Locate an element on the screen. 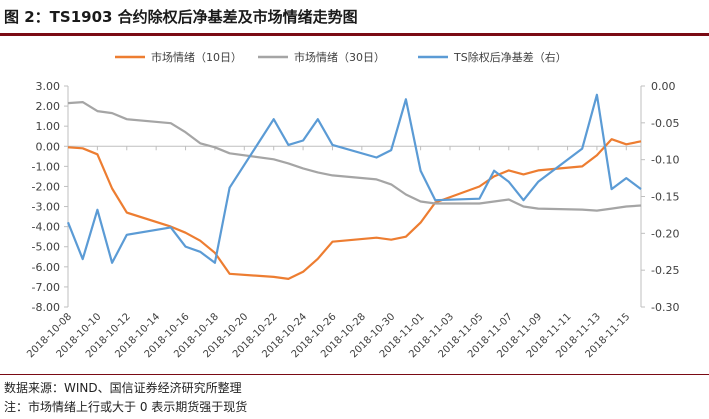  title-rule is located at coordinates (354, 34).